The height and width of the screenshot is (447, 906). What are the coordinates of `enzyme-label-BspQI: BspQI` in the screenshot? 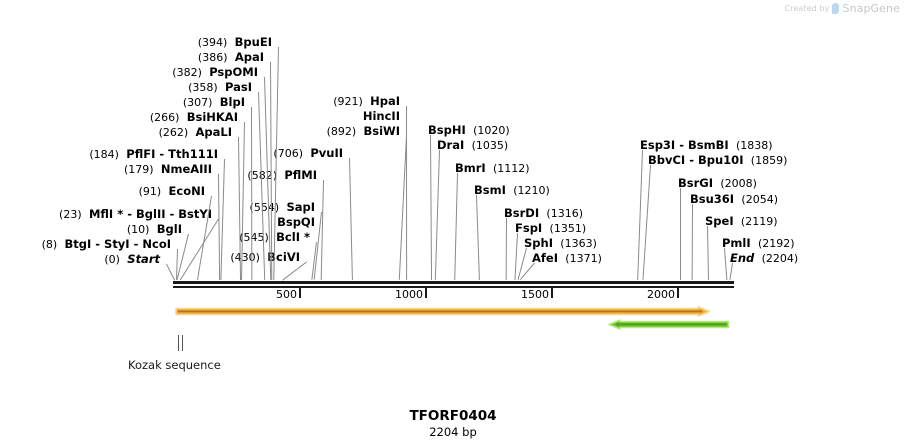 It's located at (296, 222).